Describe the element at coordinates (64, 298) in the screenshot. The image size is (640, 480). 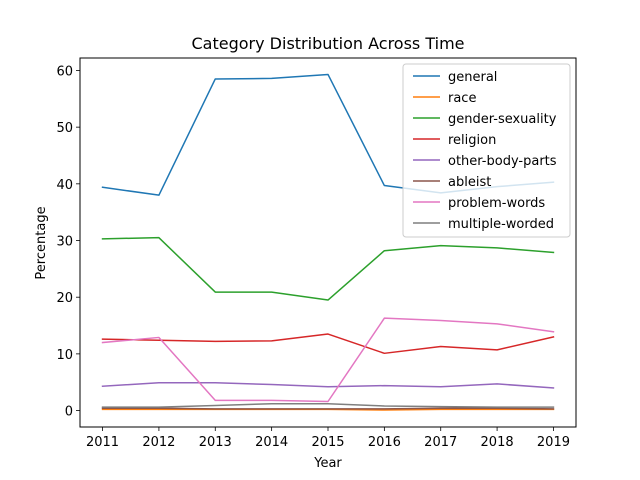
I see `y-tick-label-20: 20` at that location.